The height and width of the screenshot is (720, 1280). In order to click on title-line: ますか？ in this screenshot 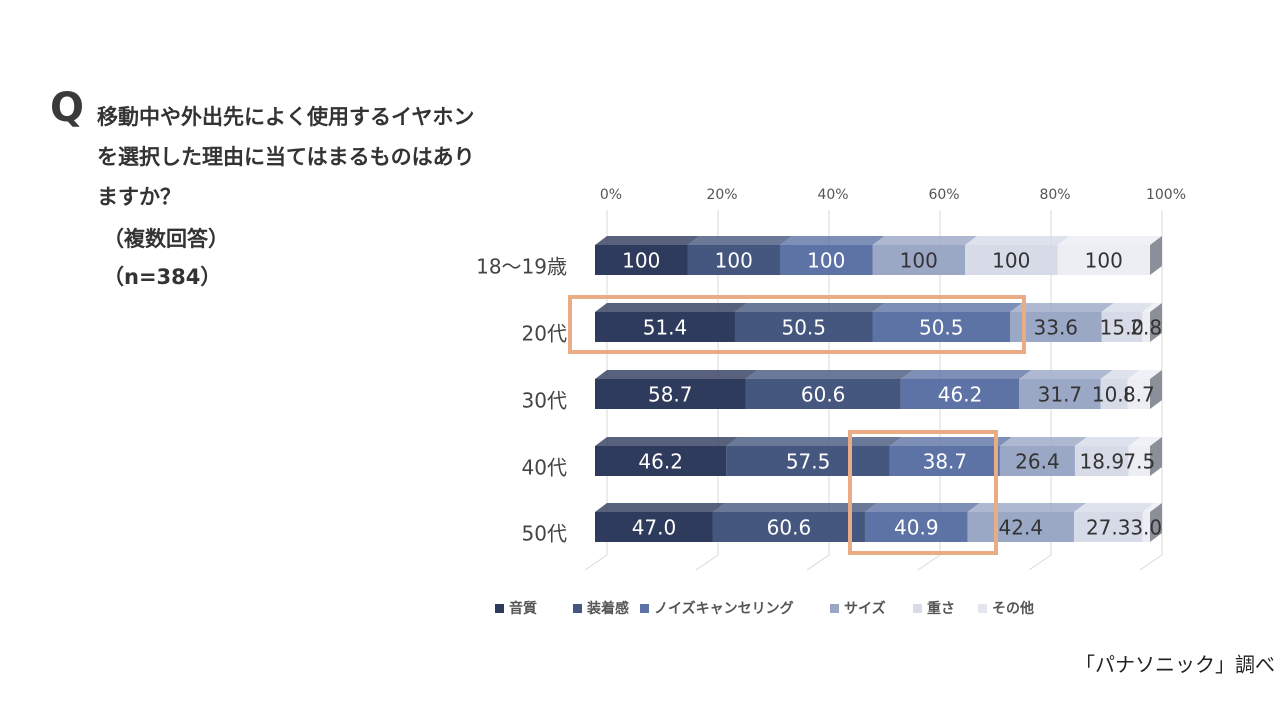, I will do `click(139, 197)`.